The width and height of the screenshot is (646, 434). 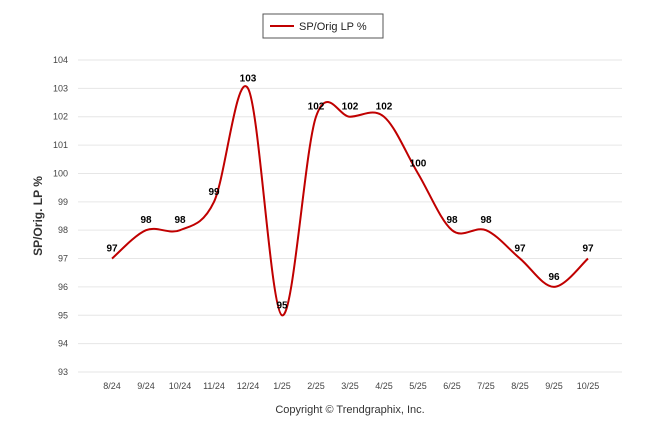 I want to click on legend-label: SP/Orig LP %, so click(x=333, y=27).